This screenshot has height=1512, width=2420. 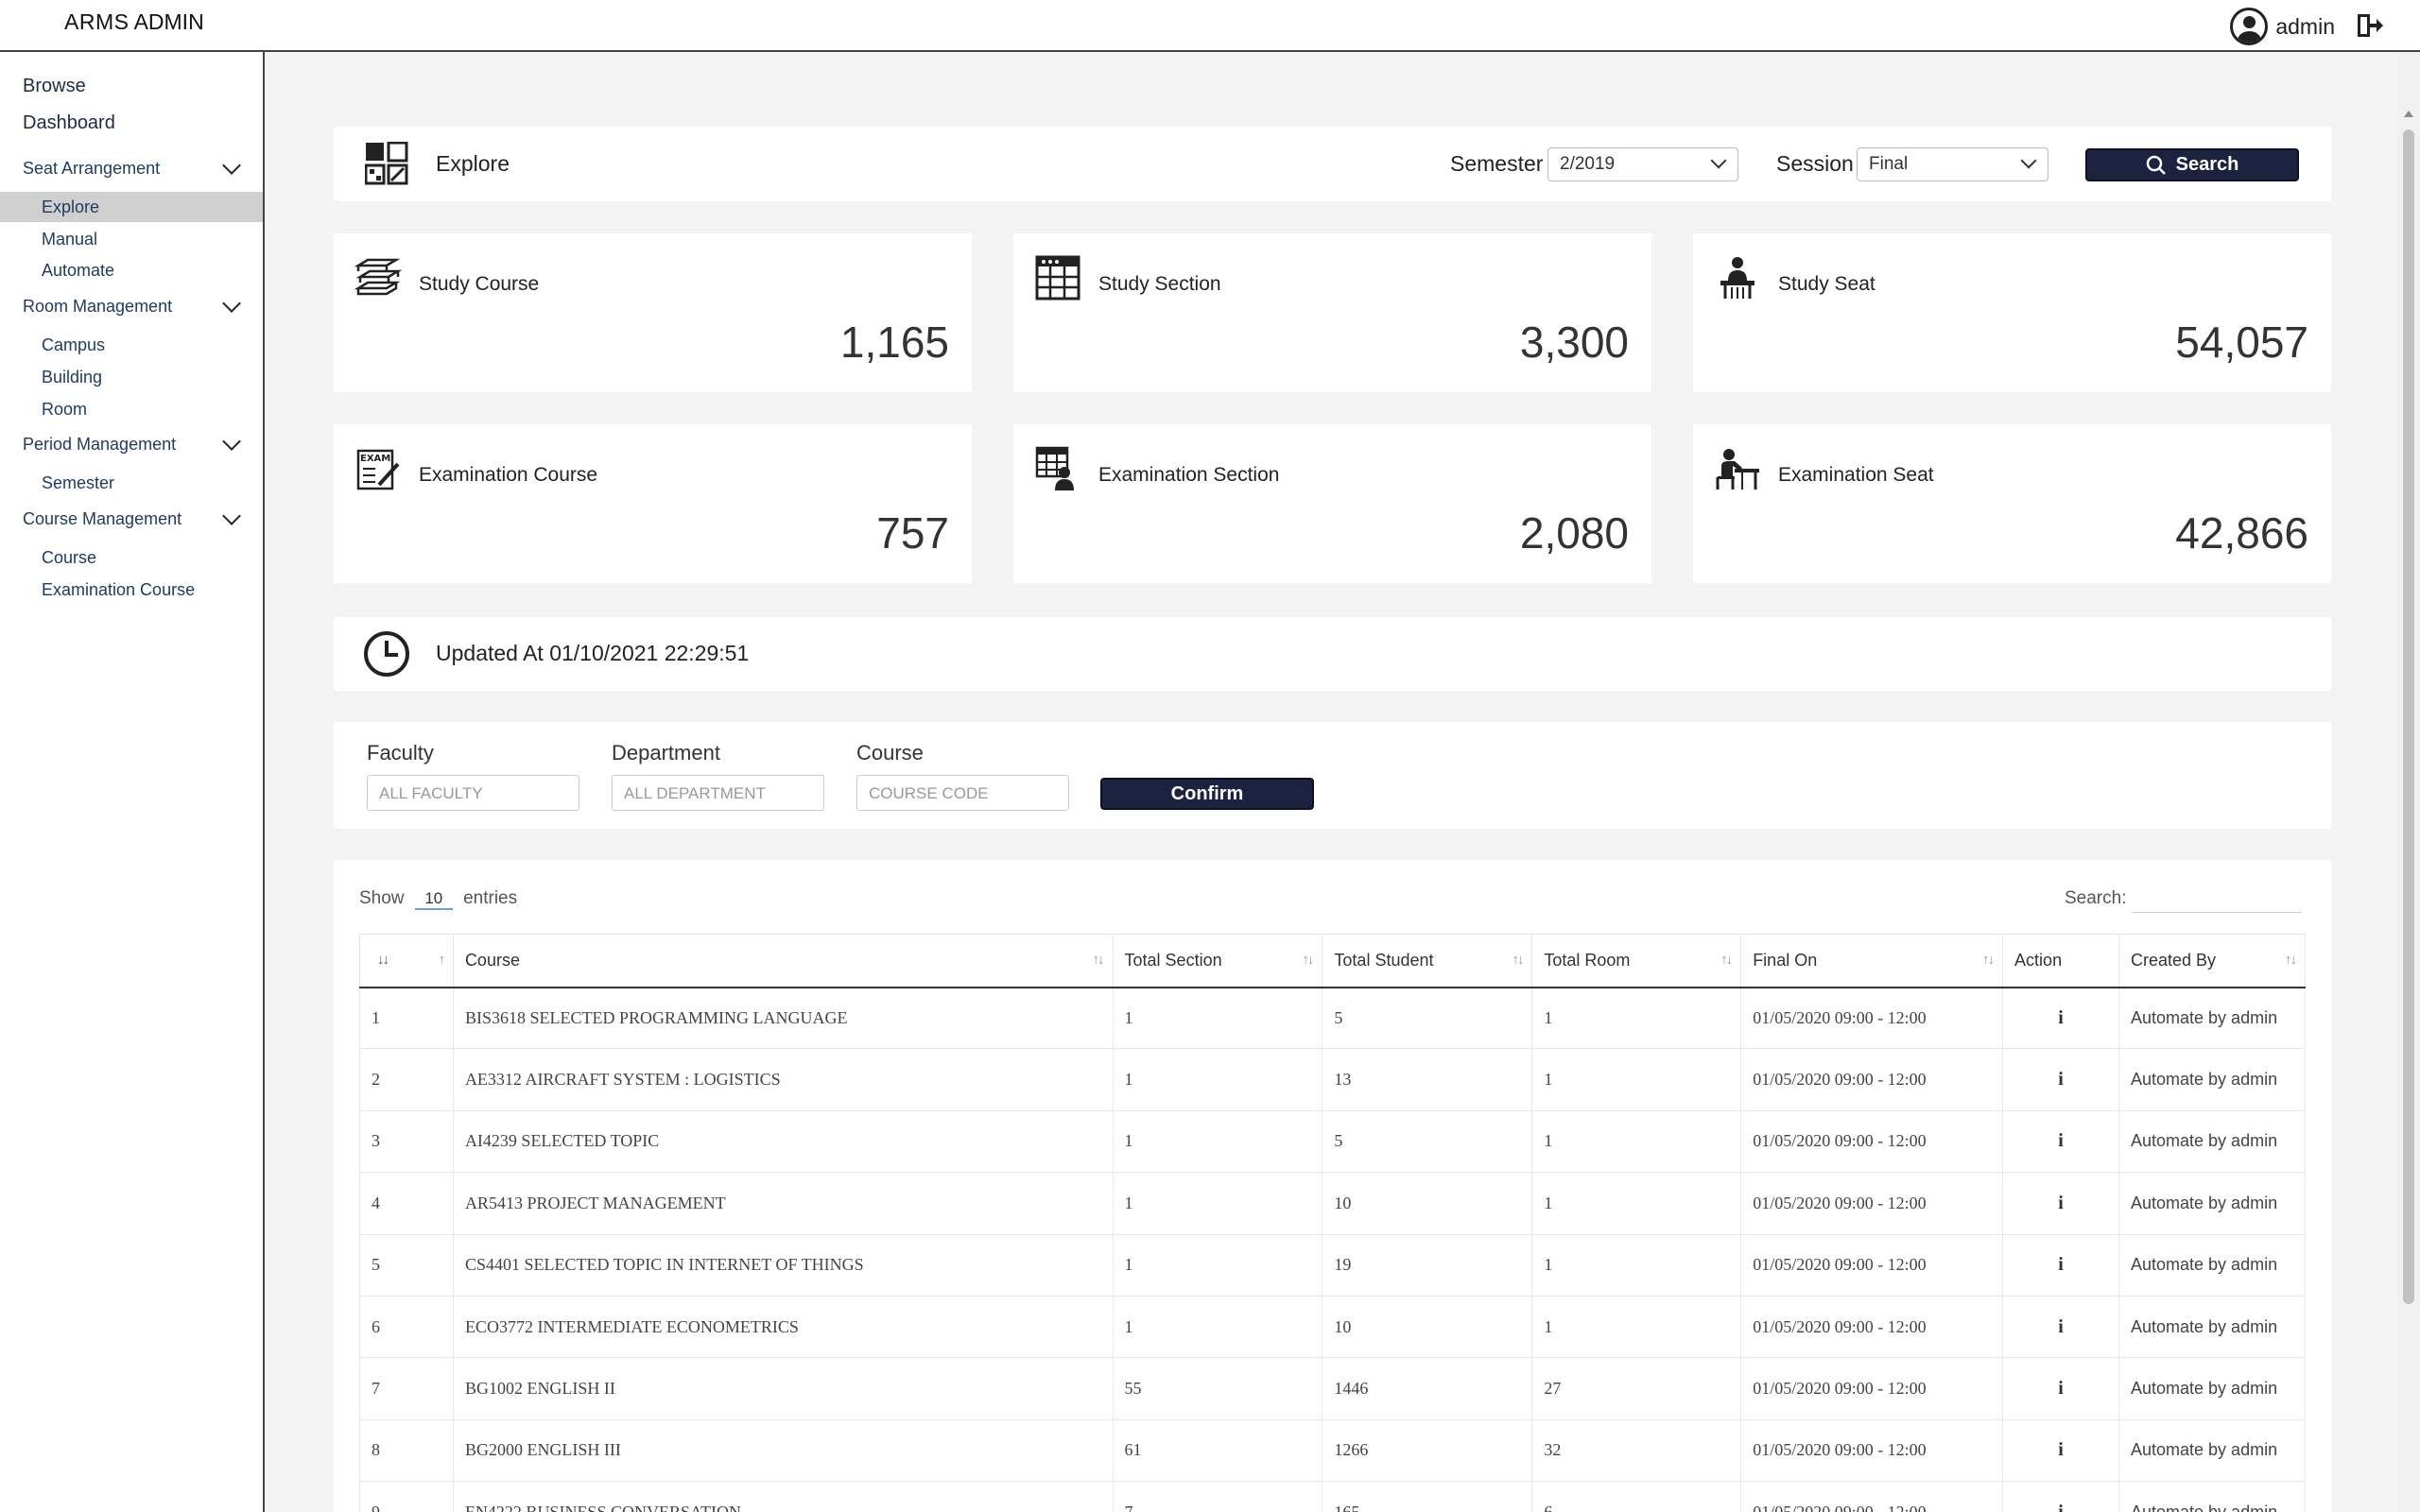 I want to click on stat-label: Examination Course, so click(x=508, y=475).